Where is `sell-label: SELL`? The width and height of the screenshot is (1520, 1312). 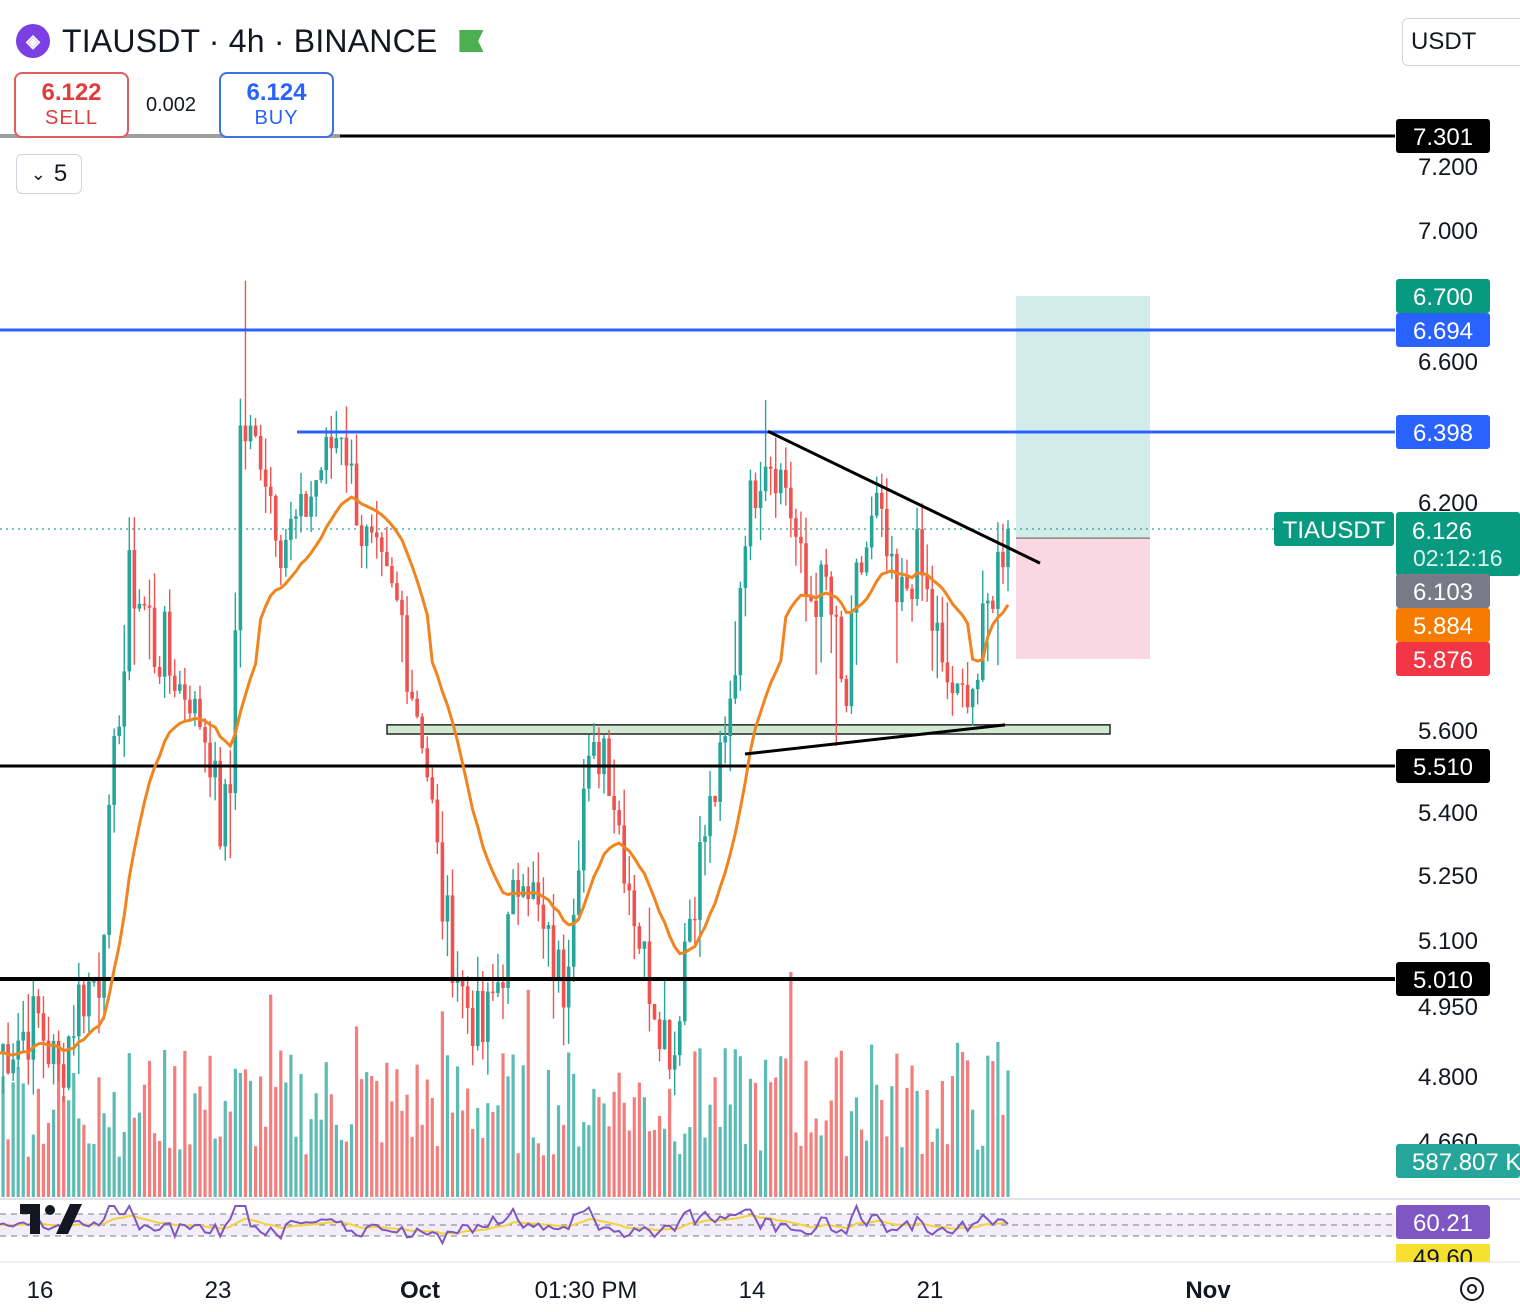
sell-label: SELL is located at coordinates (71, 118).